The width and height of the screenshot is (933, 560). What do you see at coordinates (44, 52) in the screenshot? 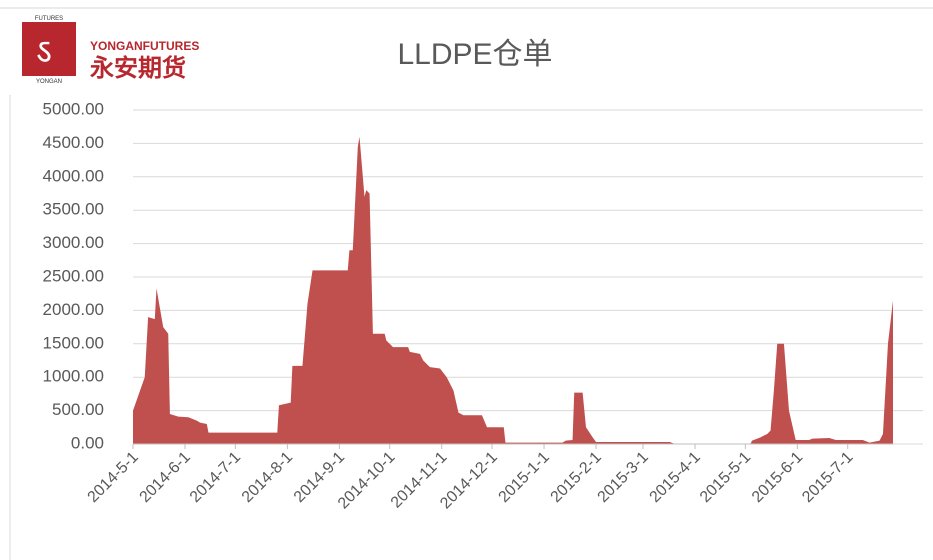
I see `logo-glyph: ऽ` at bounding box center [44, 52].